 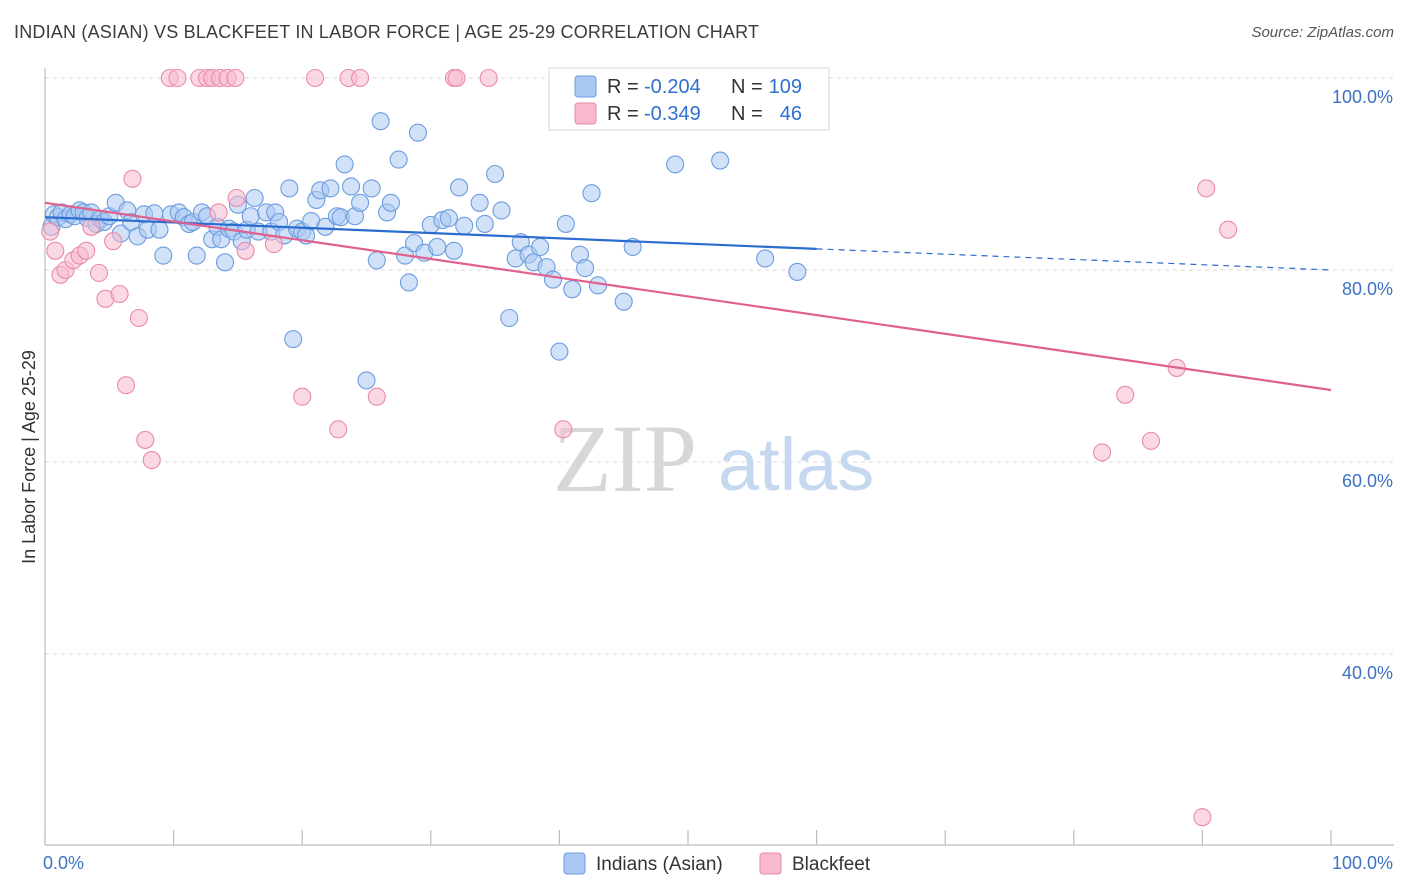 What do you see at coordinates (747, 87) in the screenshot?
I see `legend-n-label-indians: N =` at bounding box center [747, 87].